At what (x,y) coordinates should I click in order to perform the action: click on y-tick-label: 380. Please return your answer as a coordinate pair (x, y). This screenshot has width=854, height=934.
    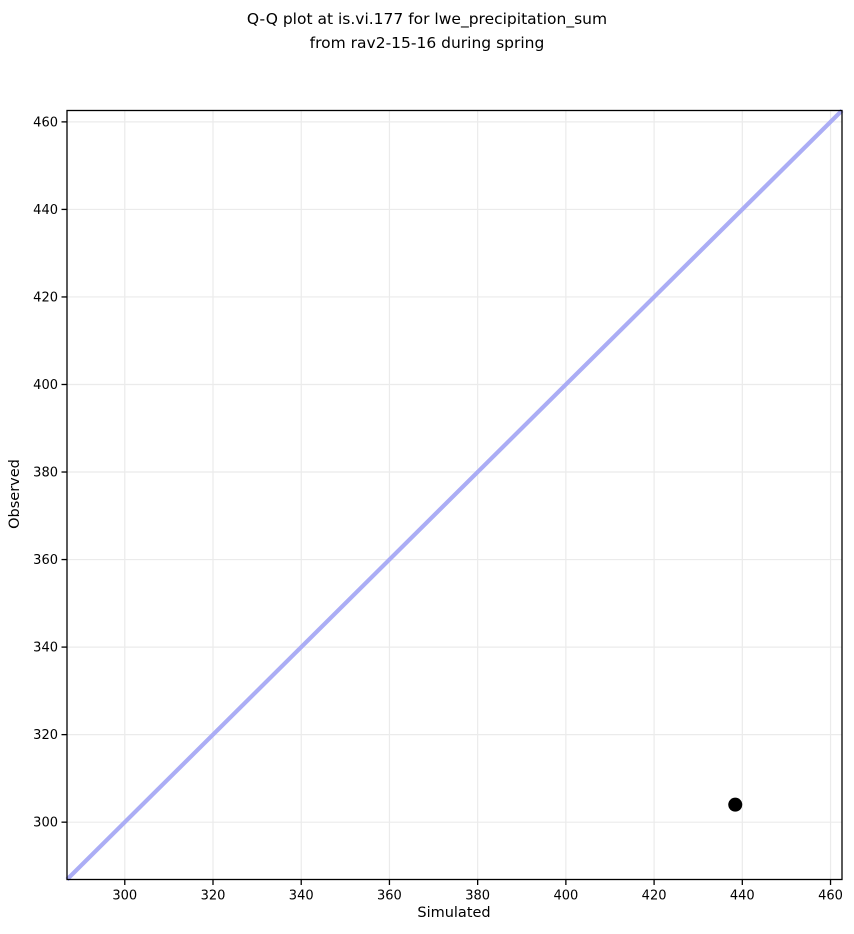
    Looking at the image, I should click on (45, 473).